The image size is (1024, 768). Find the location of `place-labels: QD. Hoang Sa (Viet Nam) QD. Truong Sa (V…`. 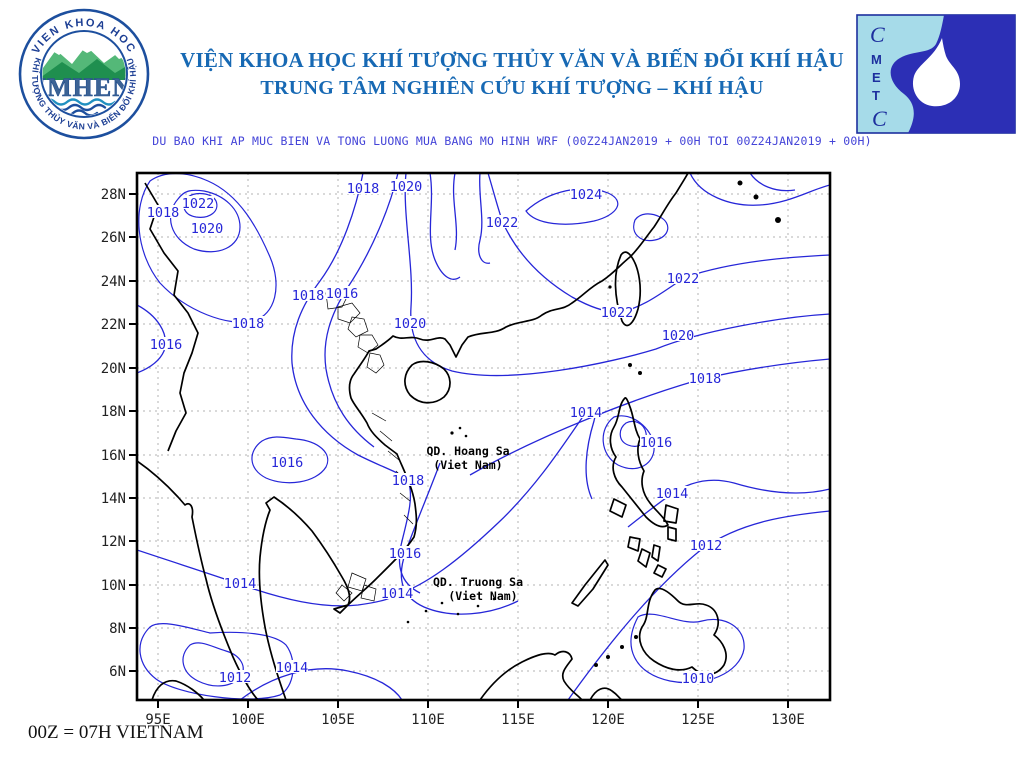

place-labels: QD. Hoang Sa (Viet Nam) QD. Truong Sa (V… is located at coordinates (474, 523).